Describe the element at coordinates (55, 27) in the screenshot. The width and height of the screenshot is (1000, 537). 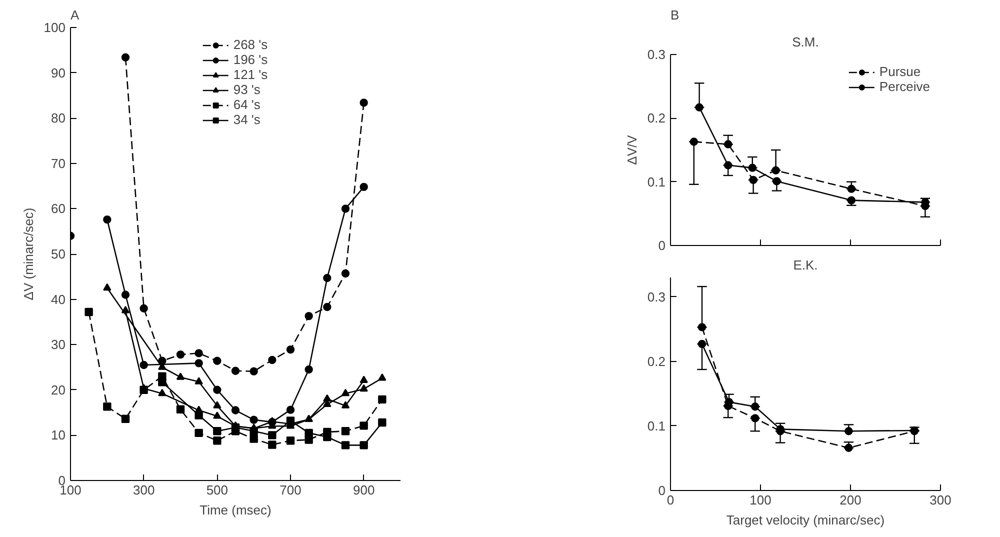
I see `y-tick-label: 100` at that location.